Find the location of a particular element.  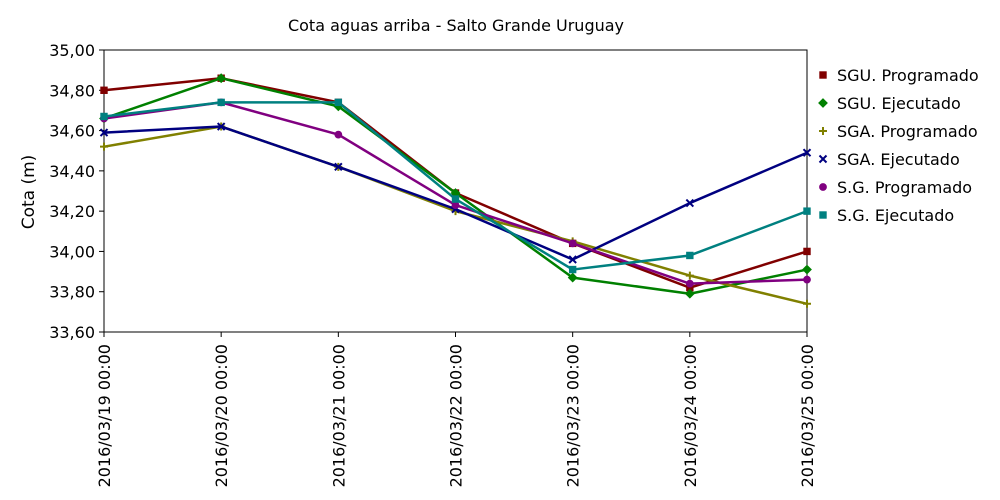

legend-label: S.G. Ejecutado is located at coordinates (895, 215).